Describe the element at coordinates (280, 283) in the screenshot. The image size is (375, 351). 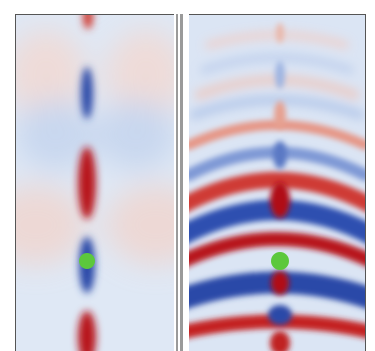
I see `right-central-red-low` at that location.